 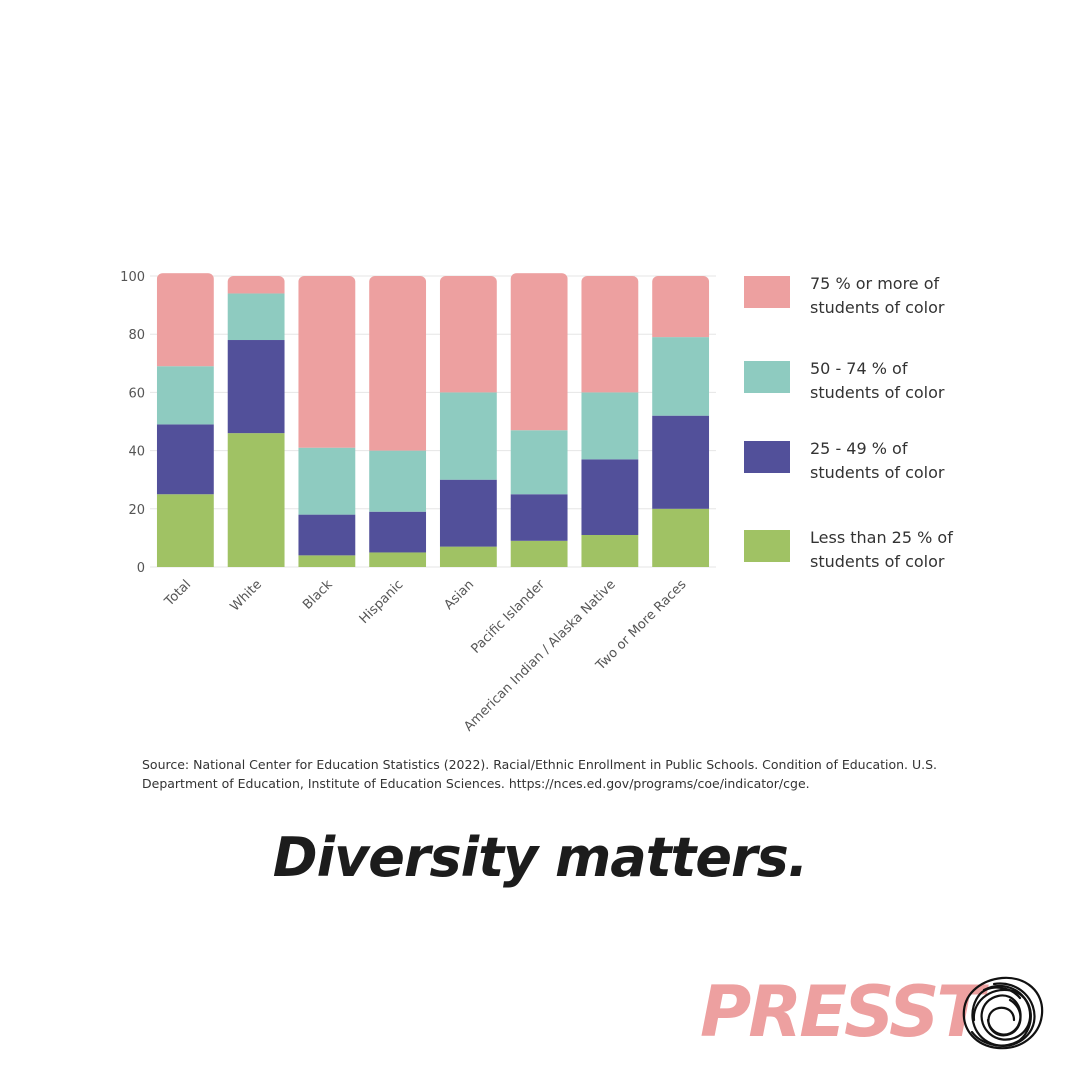 What do you see at coordinates (842, 1012) in the screenshot?
I see `logo-wordmark: PRESST` at bounding box center [842, 1012].